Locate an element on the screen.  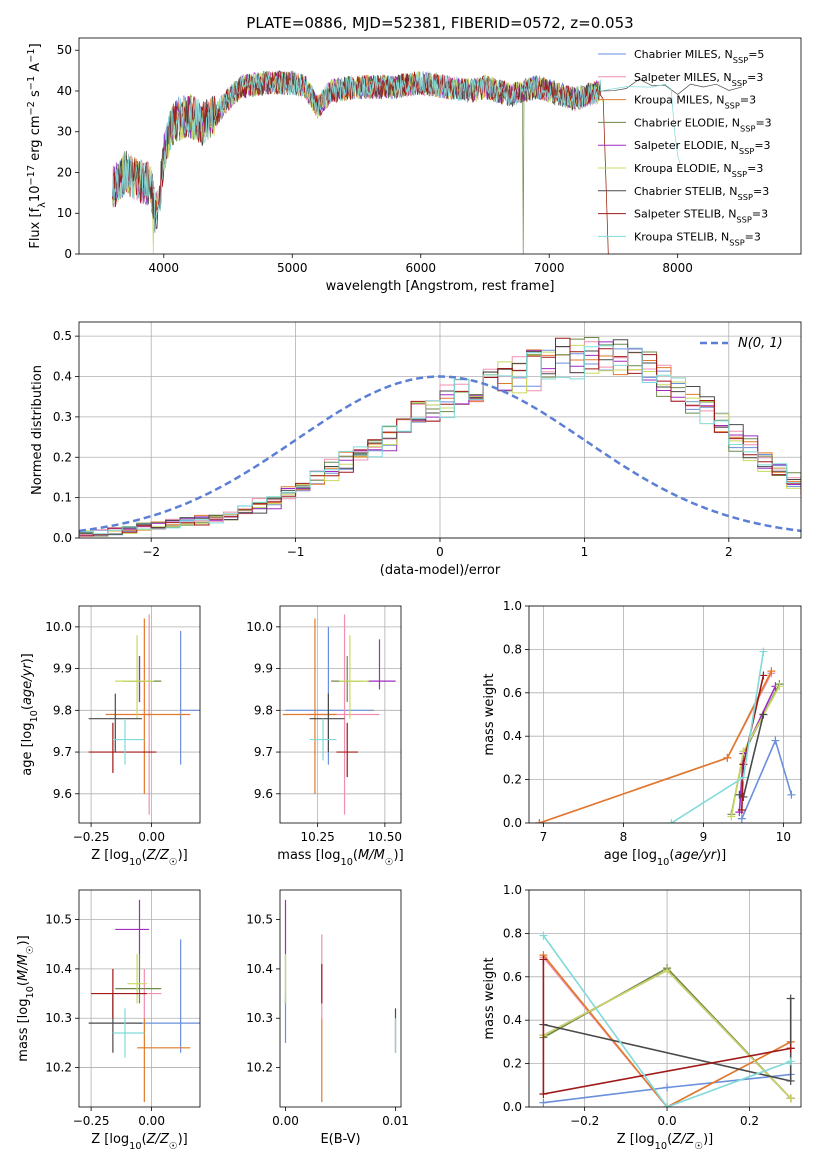
x-tick-label: −0.2 is located at coordinates (584, 1121).